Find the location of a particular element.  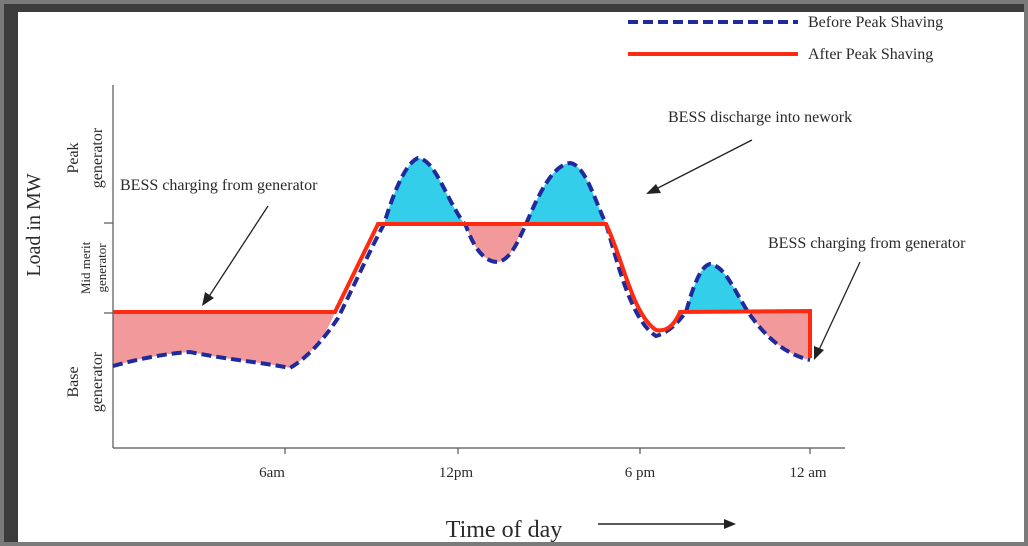

annotation-charging-right-arrow is located at coordinates (837, 310).